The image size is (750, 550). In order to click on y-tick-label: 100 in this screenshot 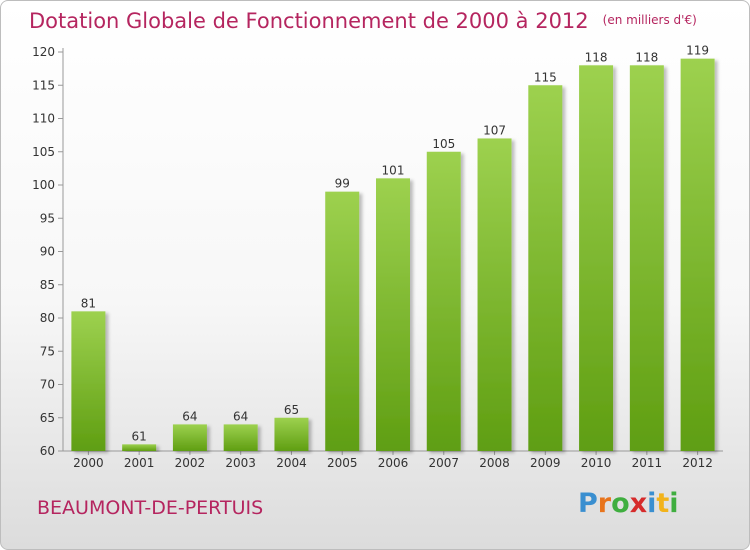, I will do `click(43, 185)`.